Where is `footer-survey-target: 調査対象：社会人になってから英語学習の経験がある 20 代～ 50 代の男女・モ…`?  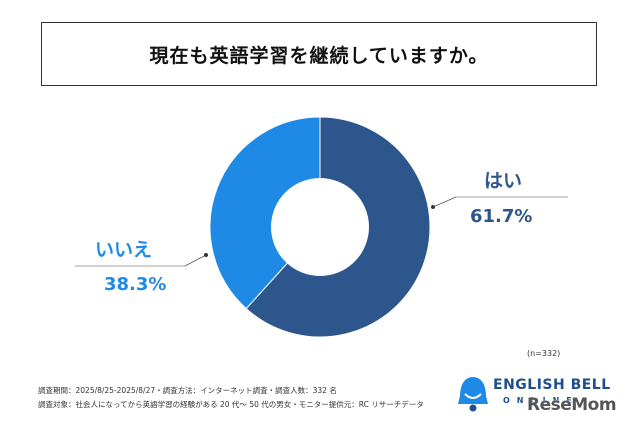 footer-survey-target: 調査対象：社会人になってから英語学習の経験がある 20 代～ 50 代の男女・モ… is located at coordinates (231, 404).